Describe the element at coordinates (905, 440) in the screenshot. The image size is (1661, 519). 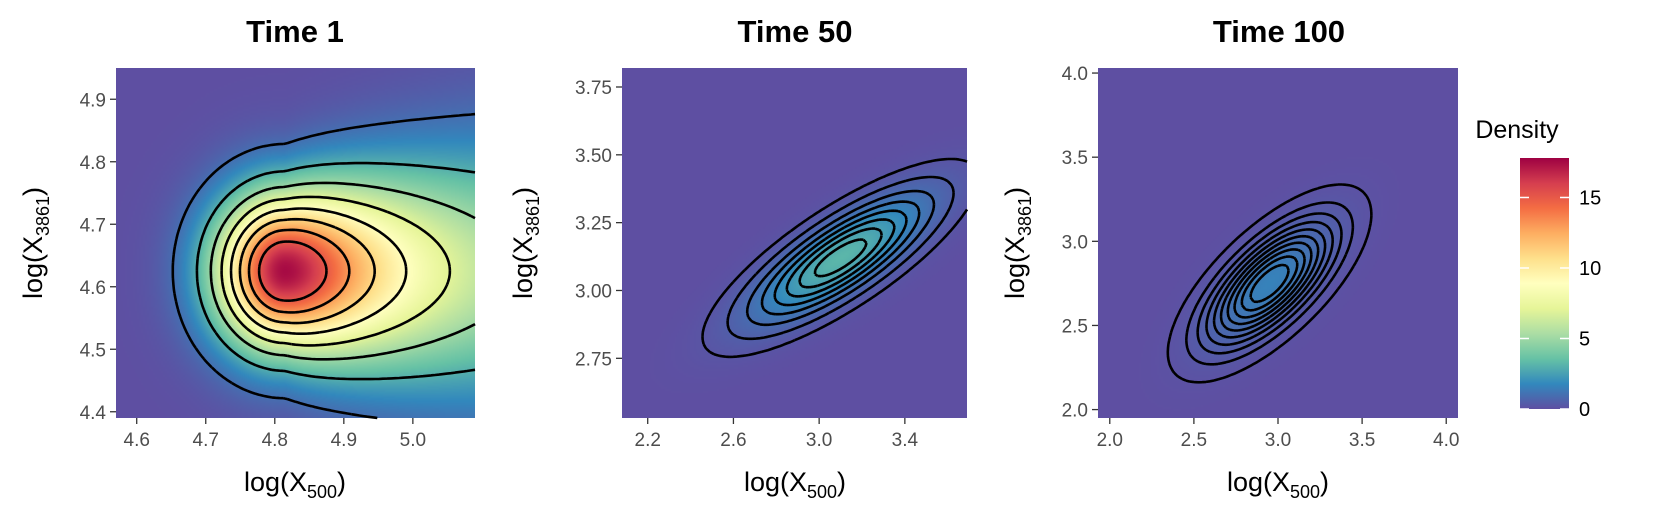
I see `x-tick-label: 3.4` at that location.